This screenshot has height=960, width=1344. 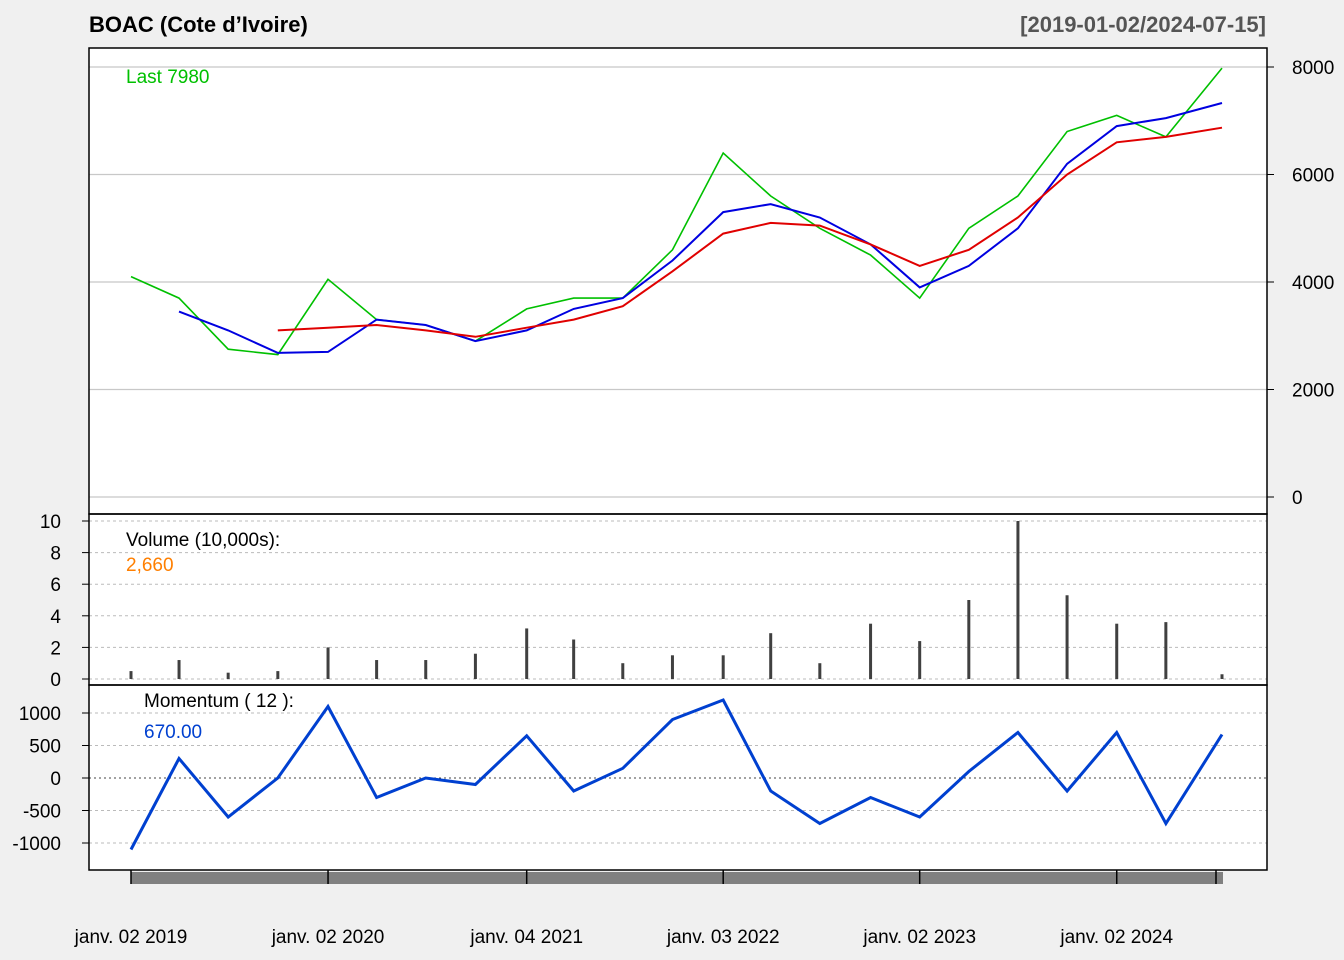 I want to click on volume-tick-label: 4, so click(x=55, y=617).